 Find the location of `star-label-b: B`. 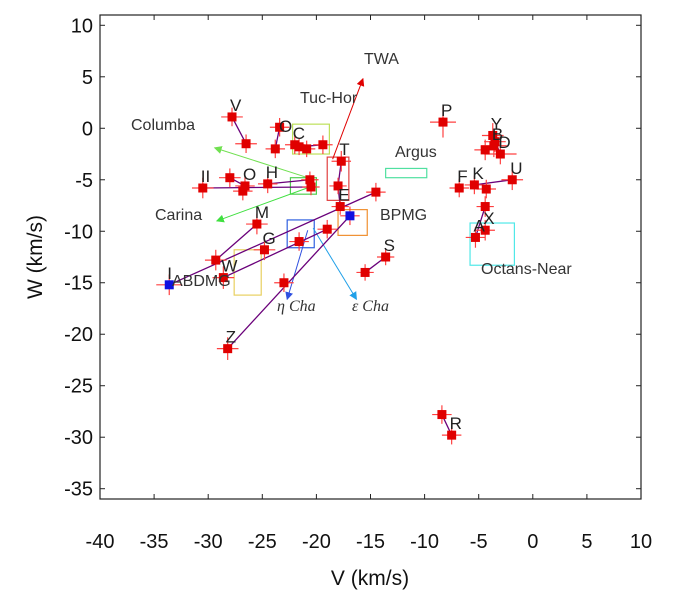

star-label-b: B is located at coordinates (497, 134).